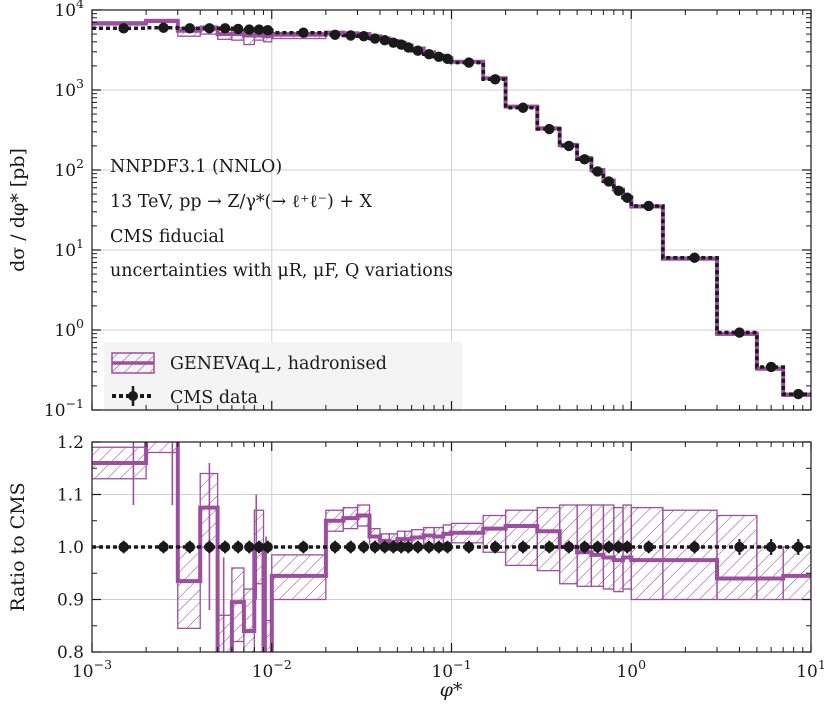 The image size is (832, 705). I want to click on ratio-y-tick-label: 1.2, so click(70, 443).